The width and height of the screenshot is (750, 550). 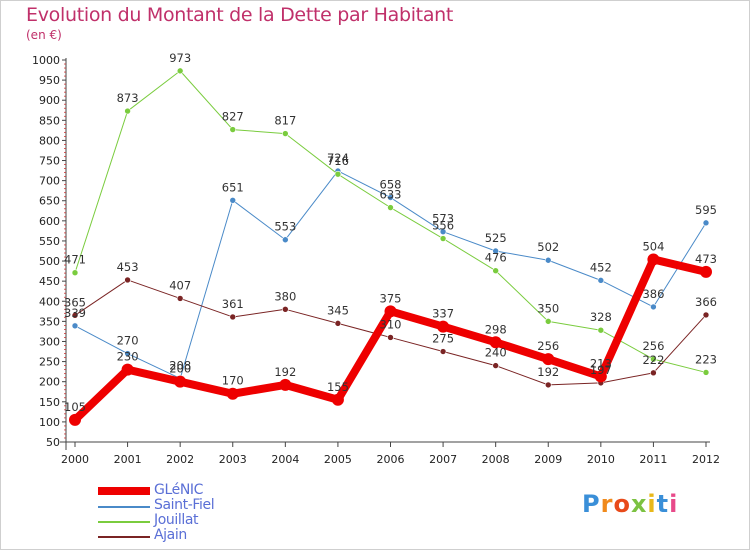 I want to click on data-label: 386, so click(x=653, y=294).